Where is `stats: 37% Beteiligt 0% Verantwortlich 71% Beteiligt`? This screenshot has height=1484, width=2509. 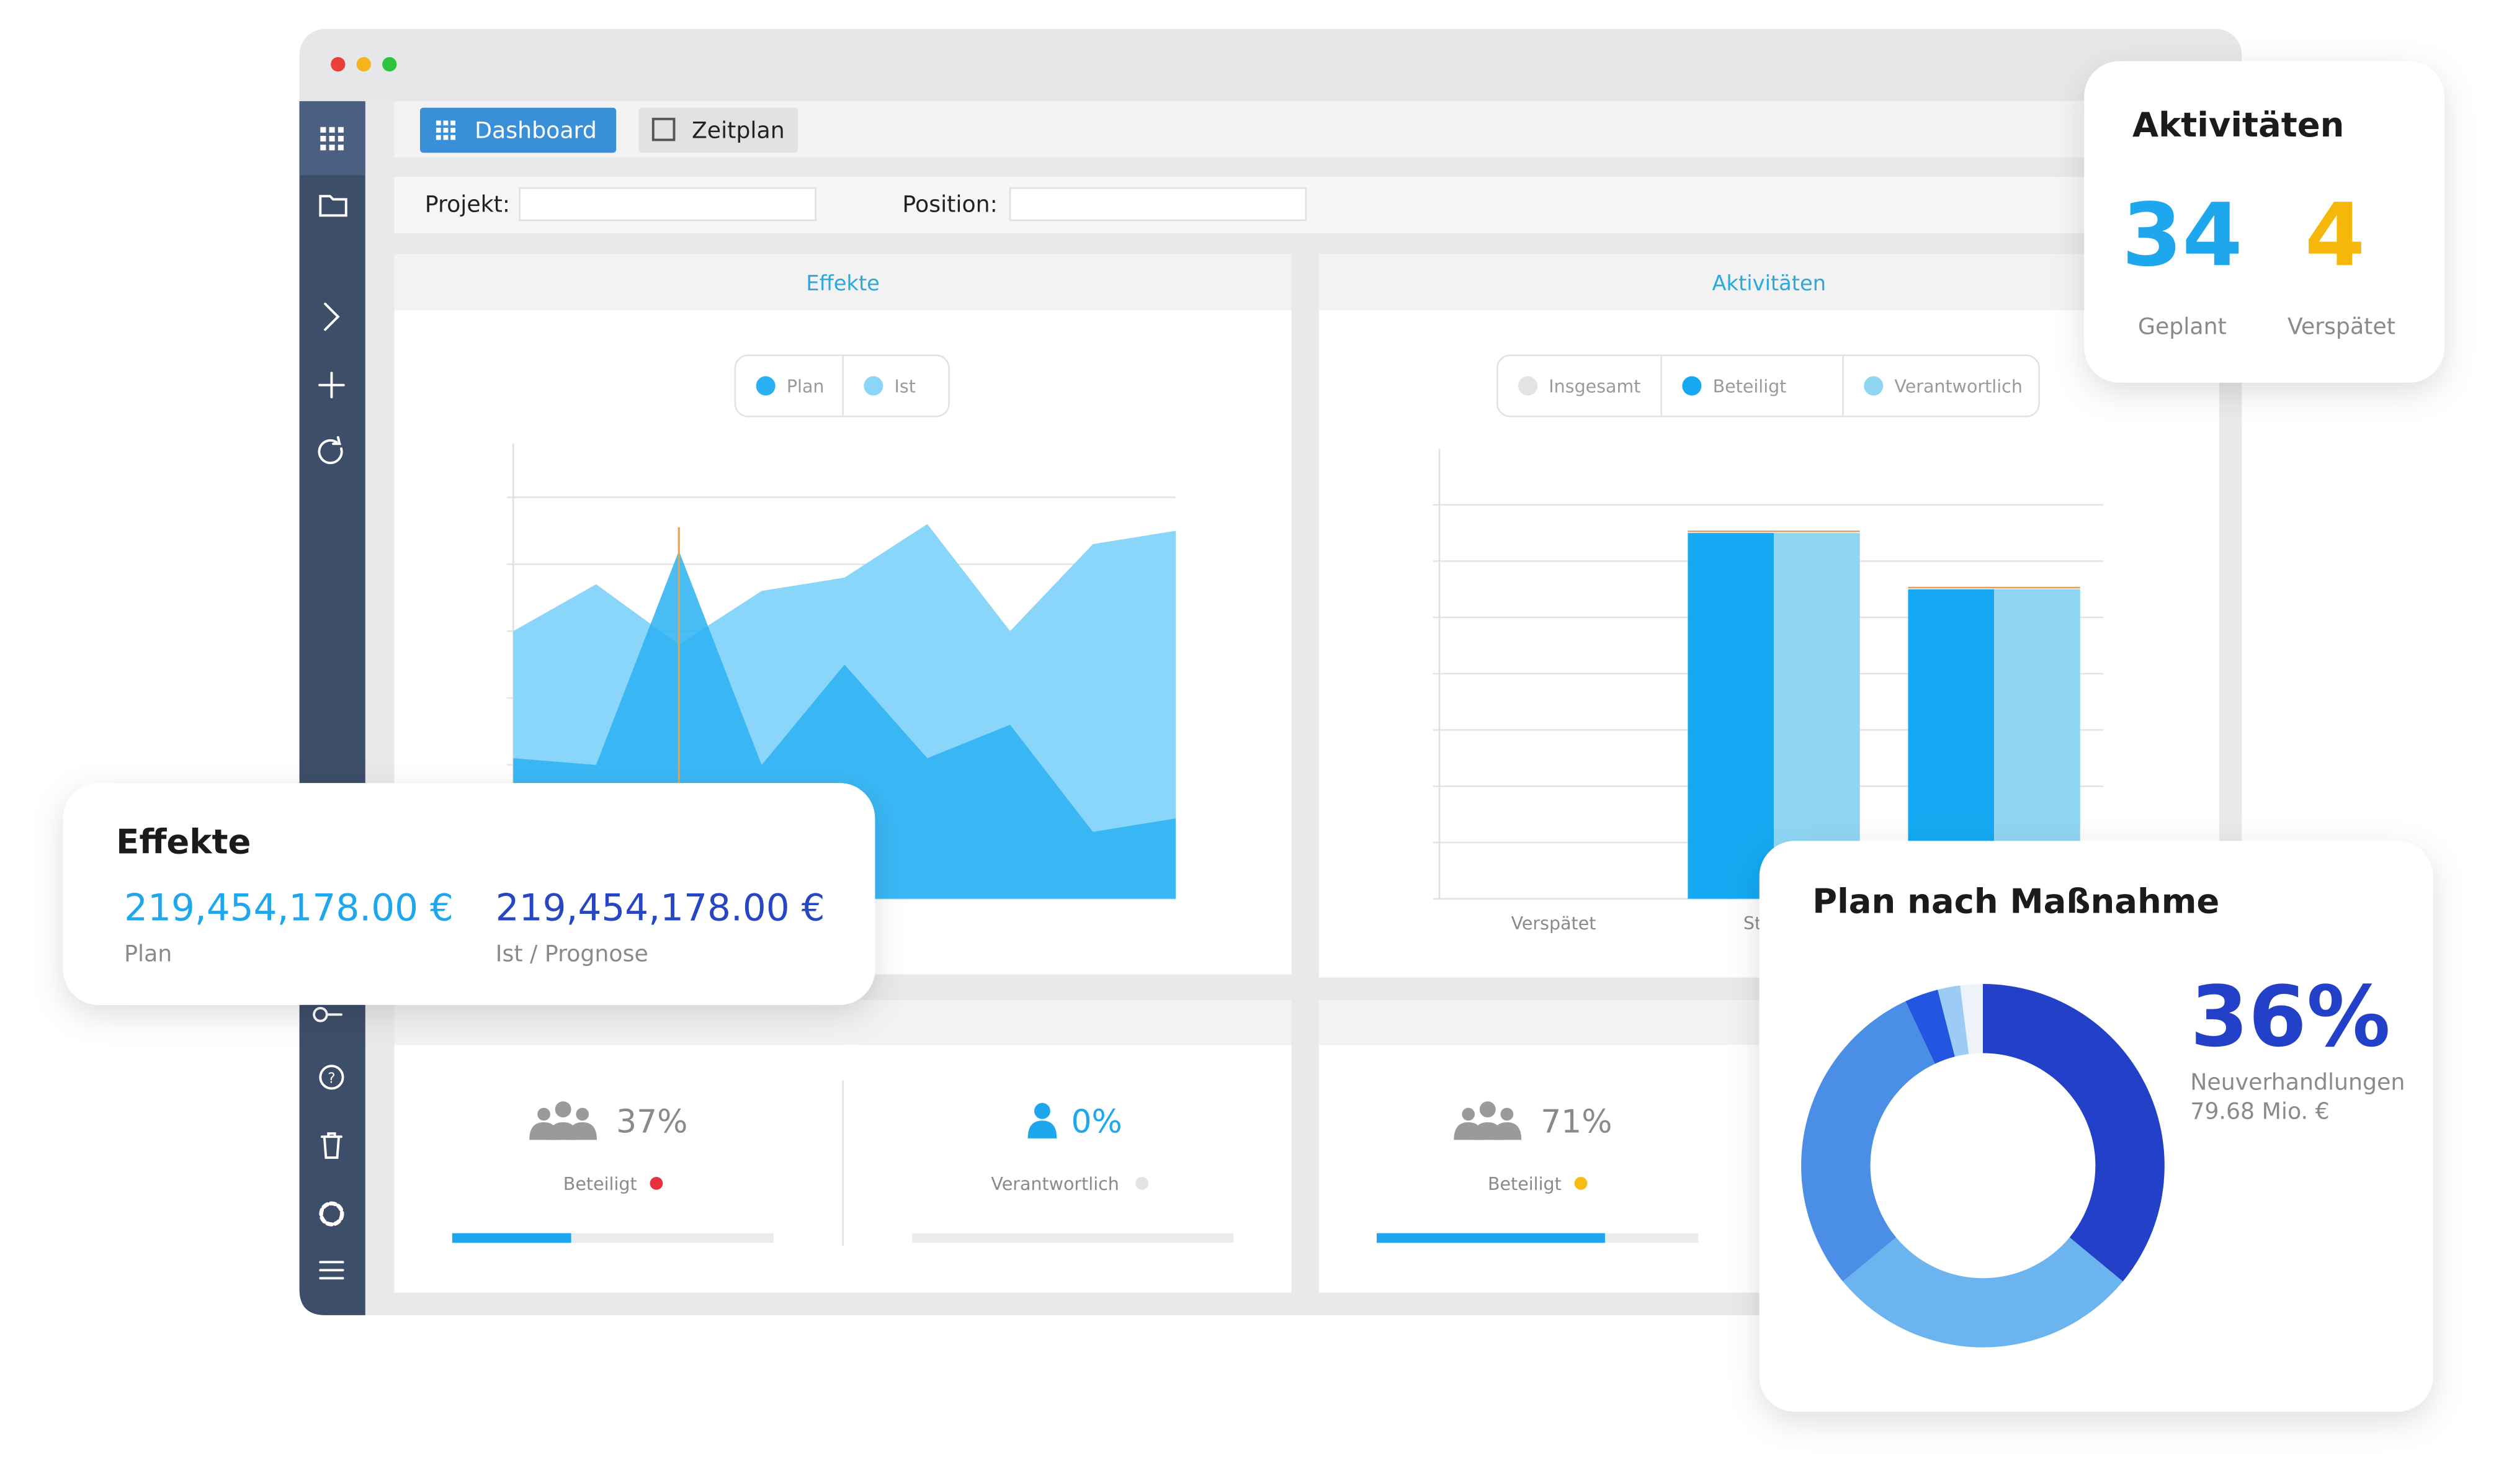
stats: 37% Beteiligt 0% Verantwortlich 71% Beteiligt is located at coordinates (1075, 1172).